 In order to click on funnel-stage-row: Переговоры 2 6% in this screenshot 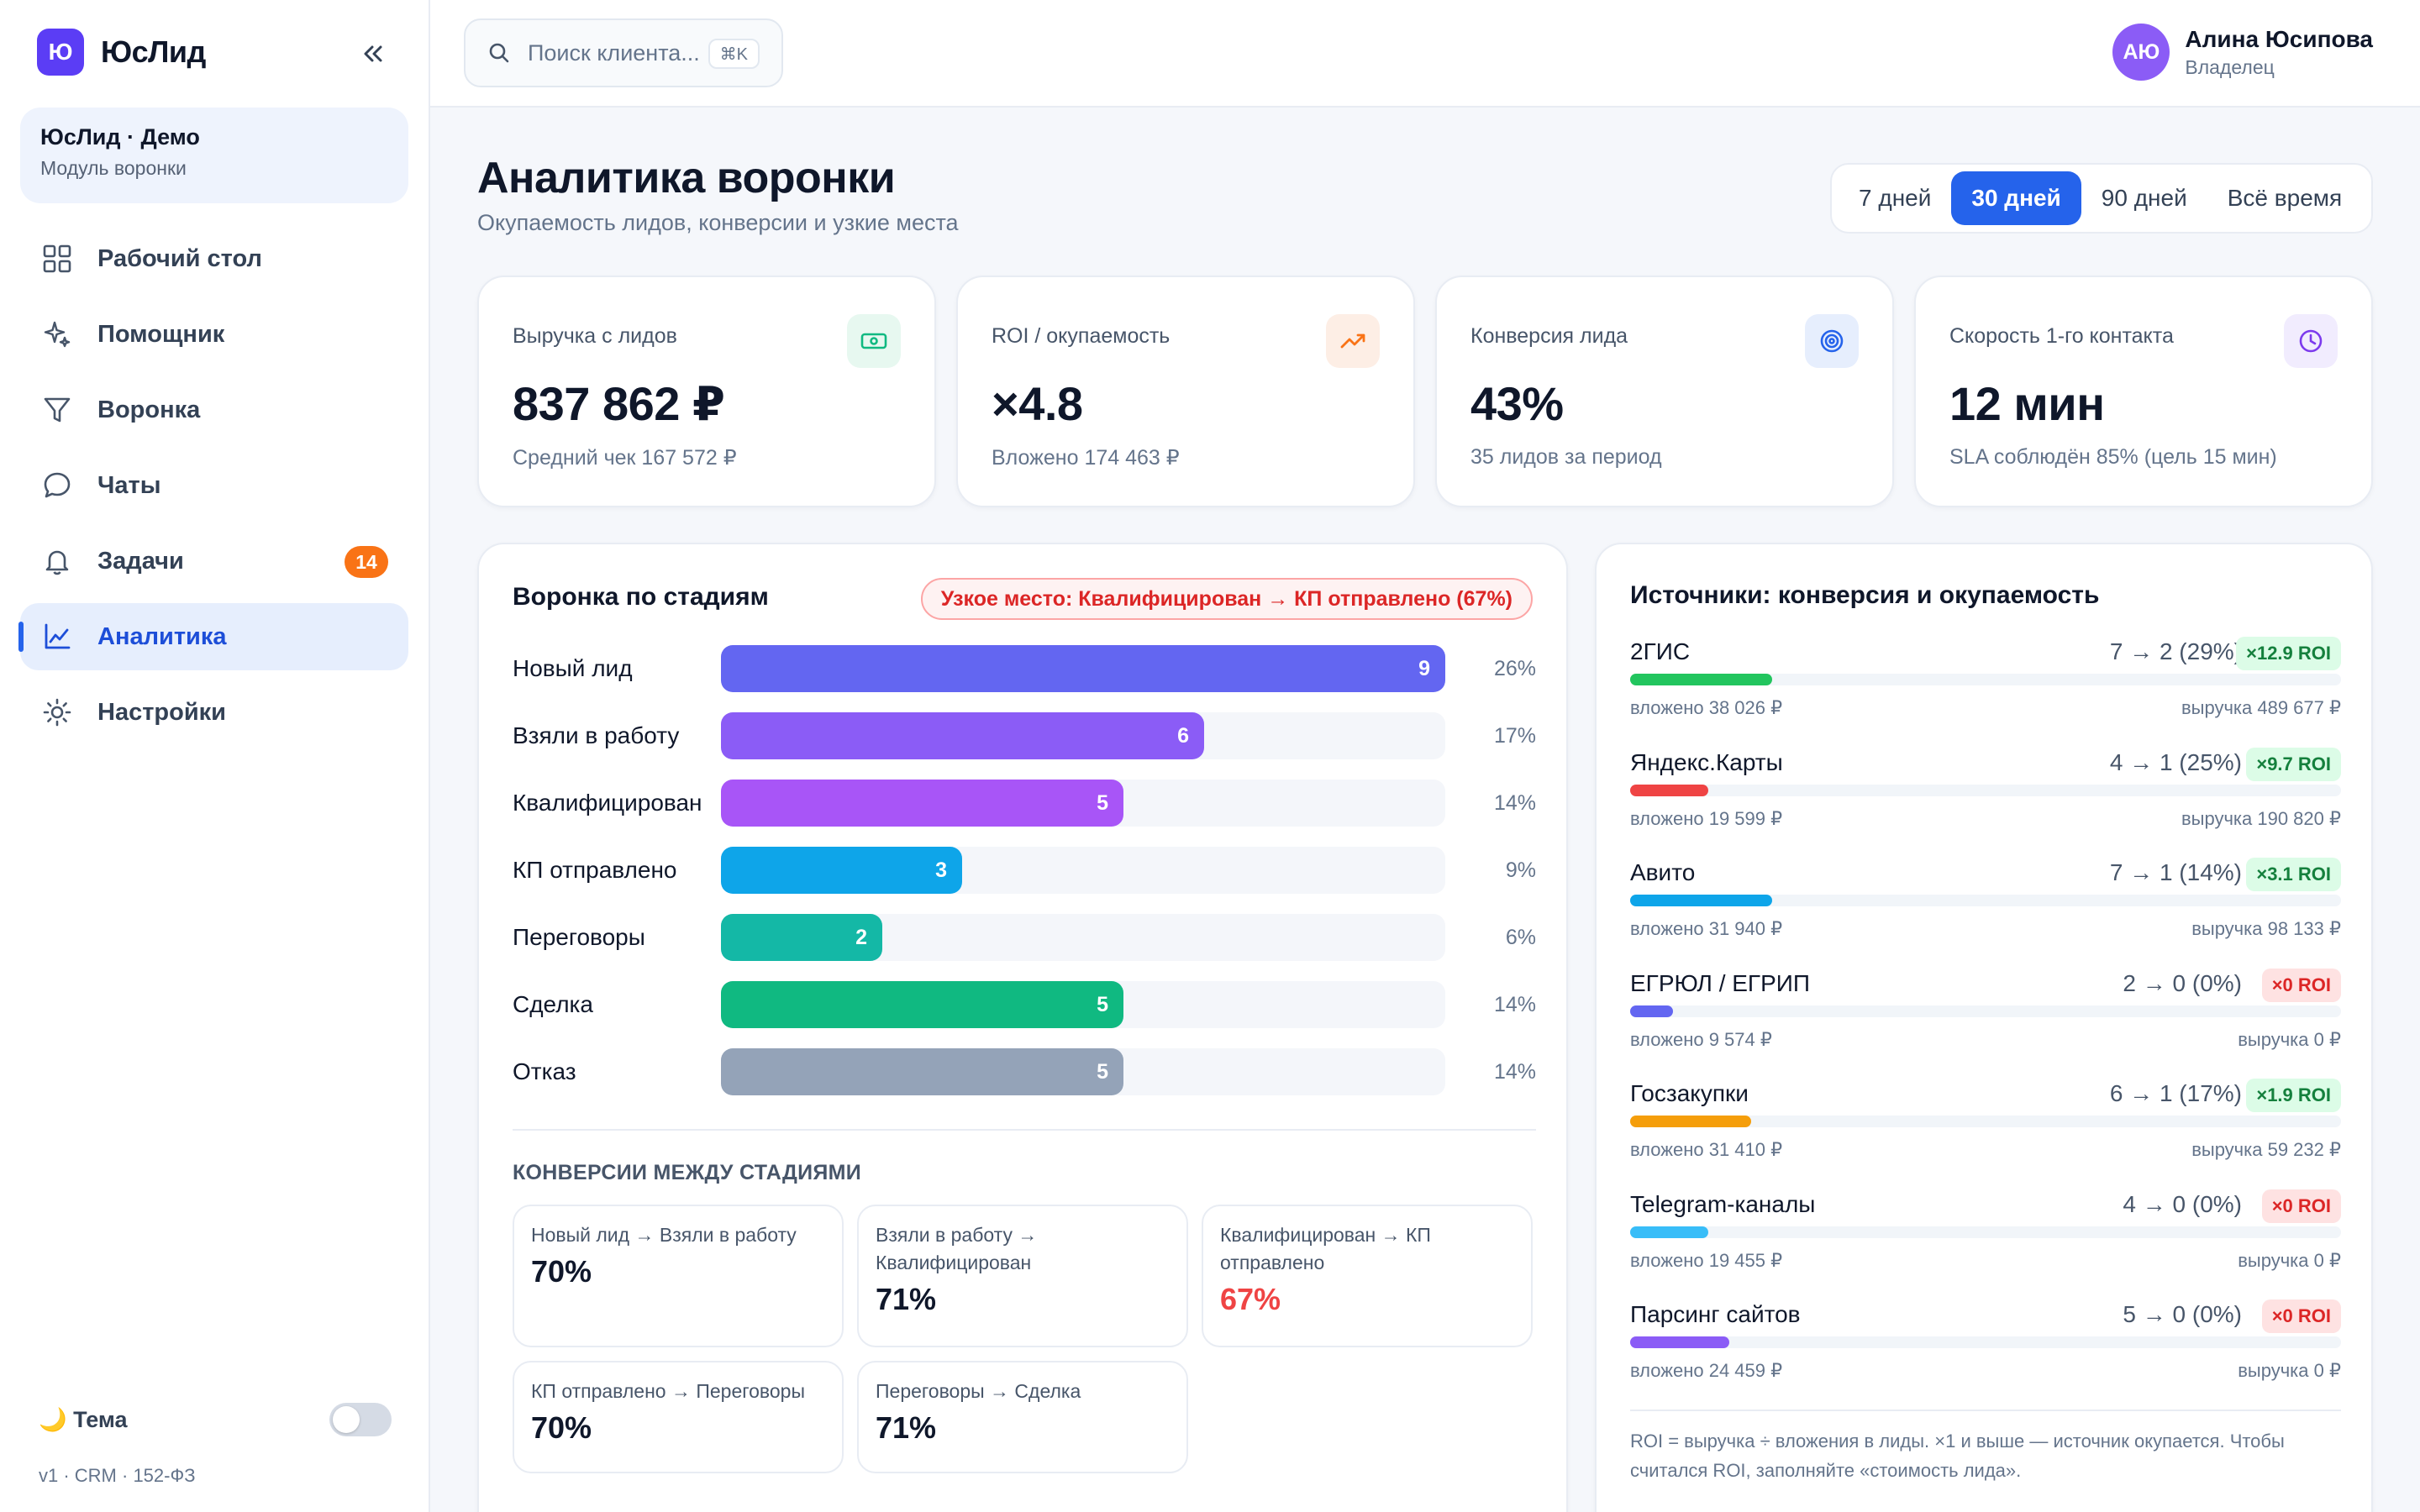, I will do `click(1024, 937)`.